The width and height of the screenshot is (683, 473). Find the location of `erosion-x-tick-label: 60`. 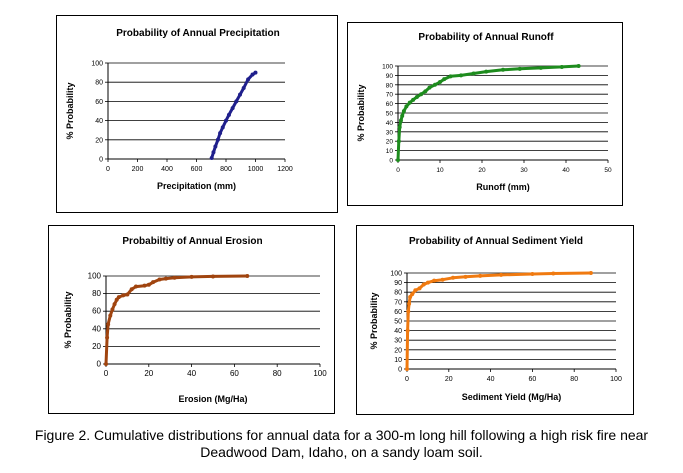

erosion-x-tick-label: 60 is located at coordinates (234, 373).